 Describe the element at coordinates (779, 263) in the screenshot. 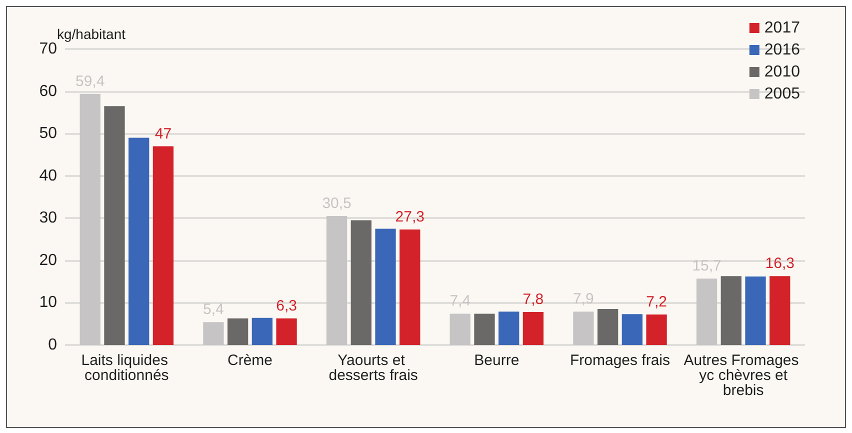

I see `data-label: 16,3` at that location.